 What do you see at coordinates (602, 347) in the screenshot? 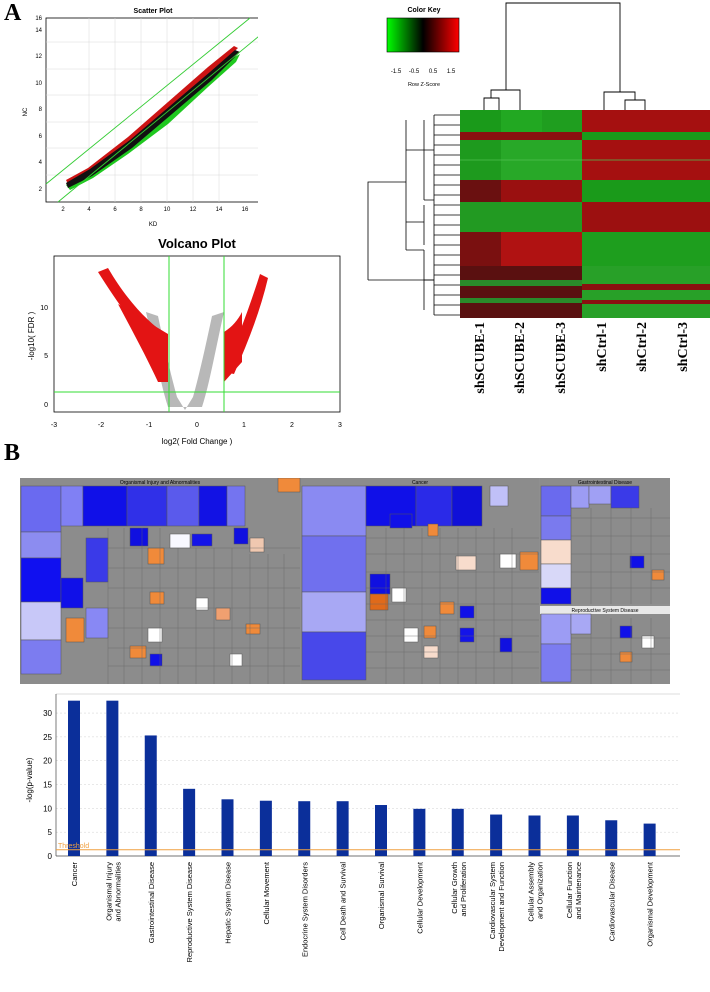
I see `sample-label: shCtrl-1` at bounding box center [602, 347].